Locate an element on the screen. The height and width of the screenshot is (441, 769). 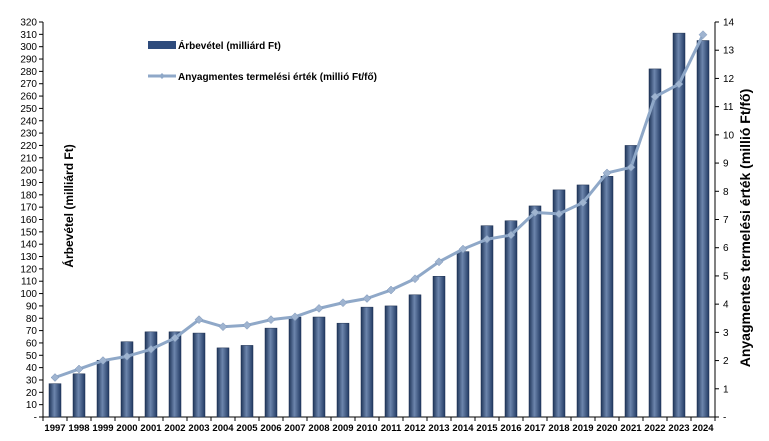
x-tick-label: 1999 is located at coordinates (102, 428).